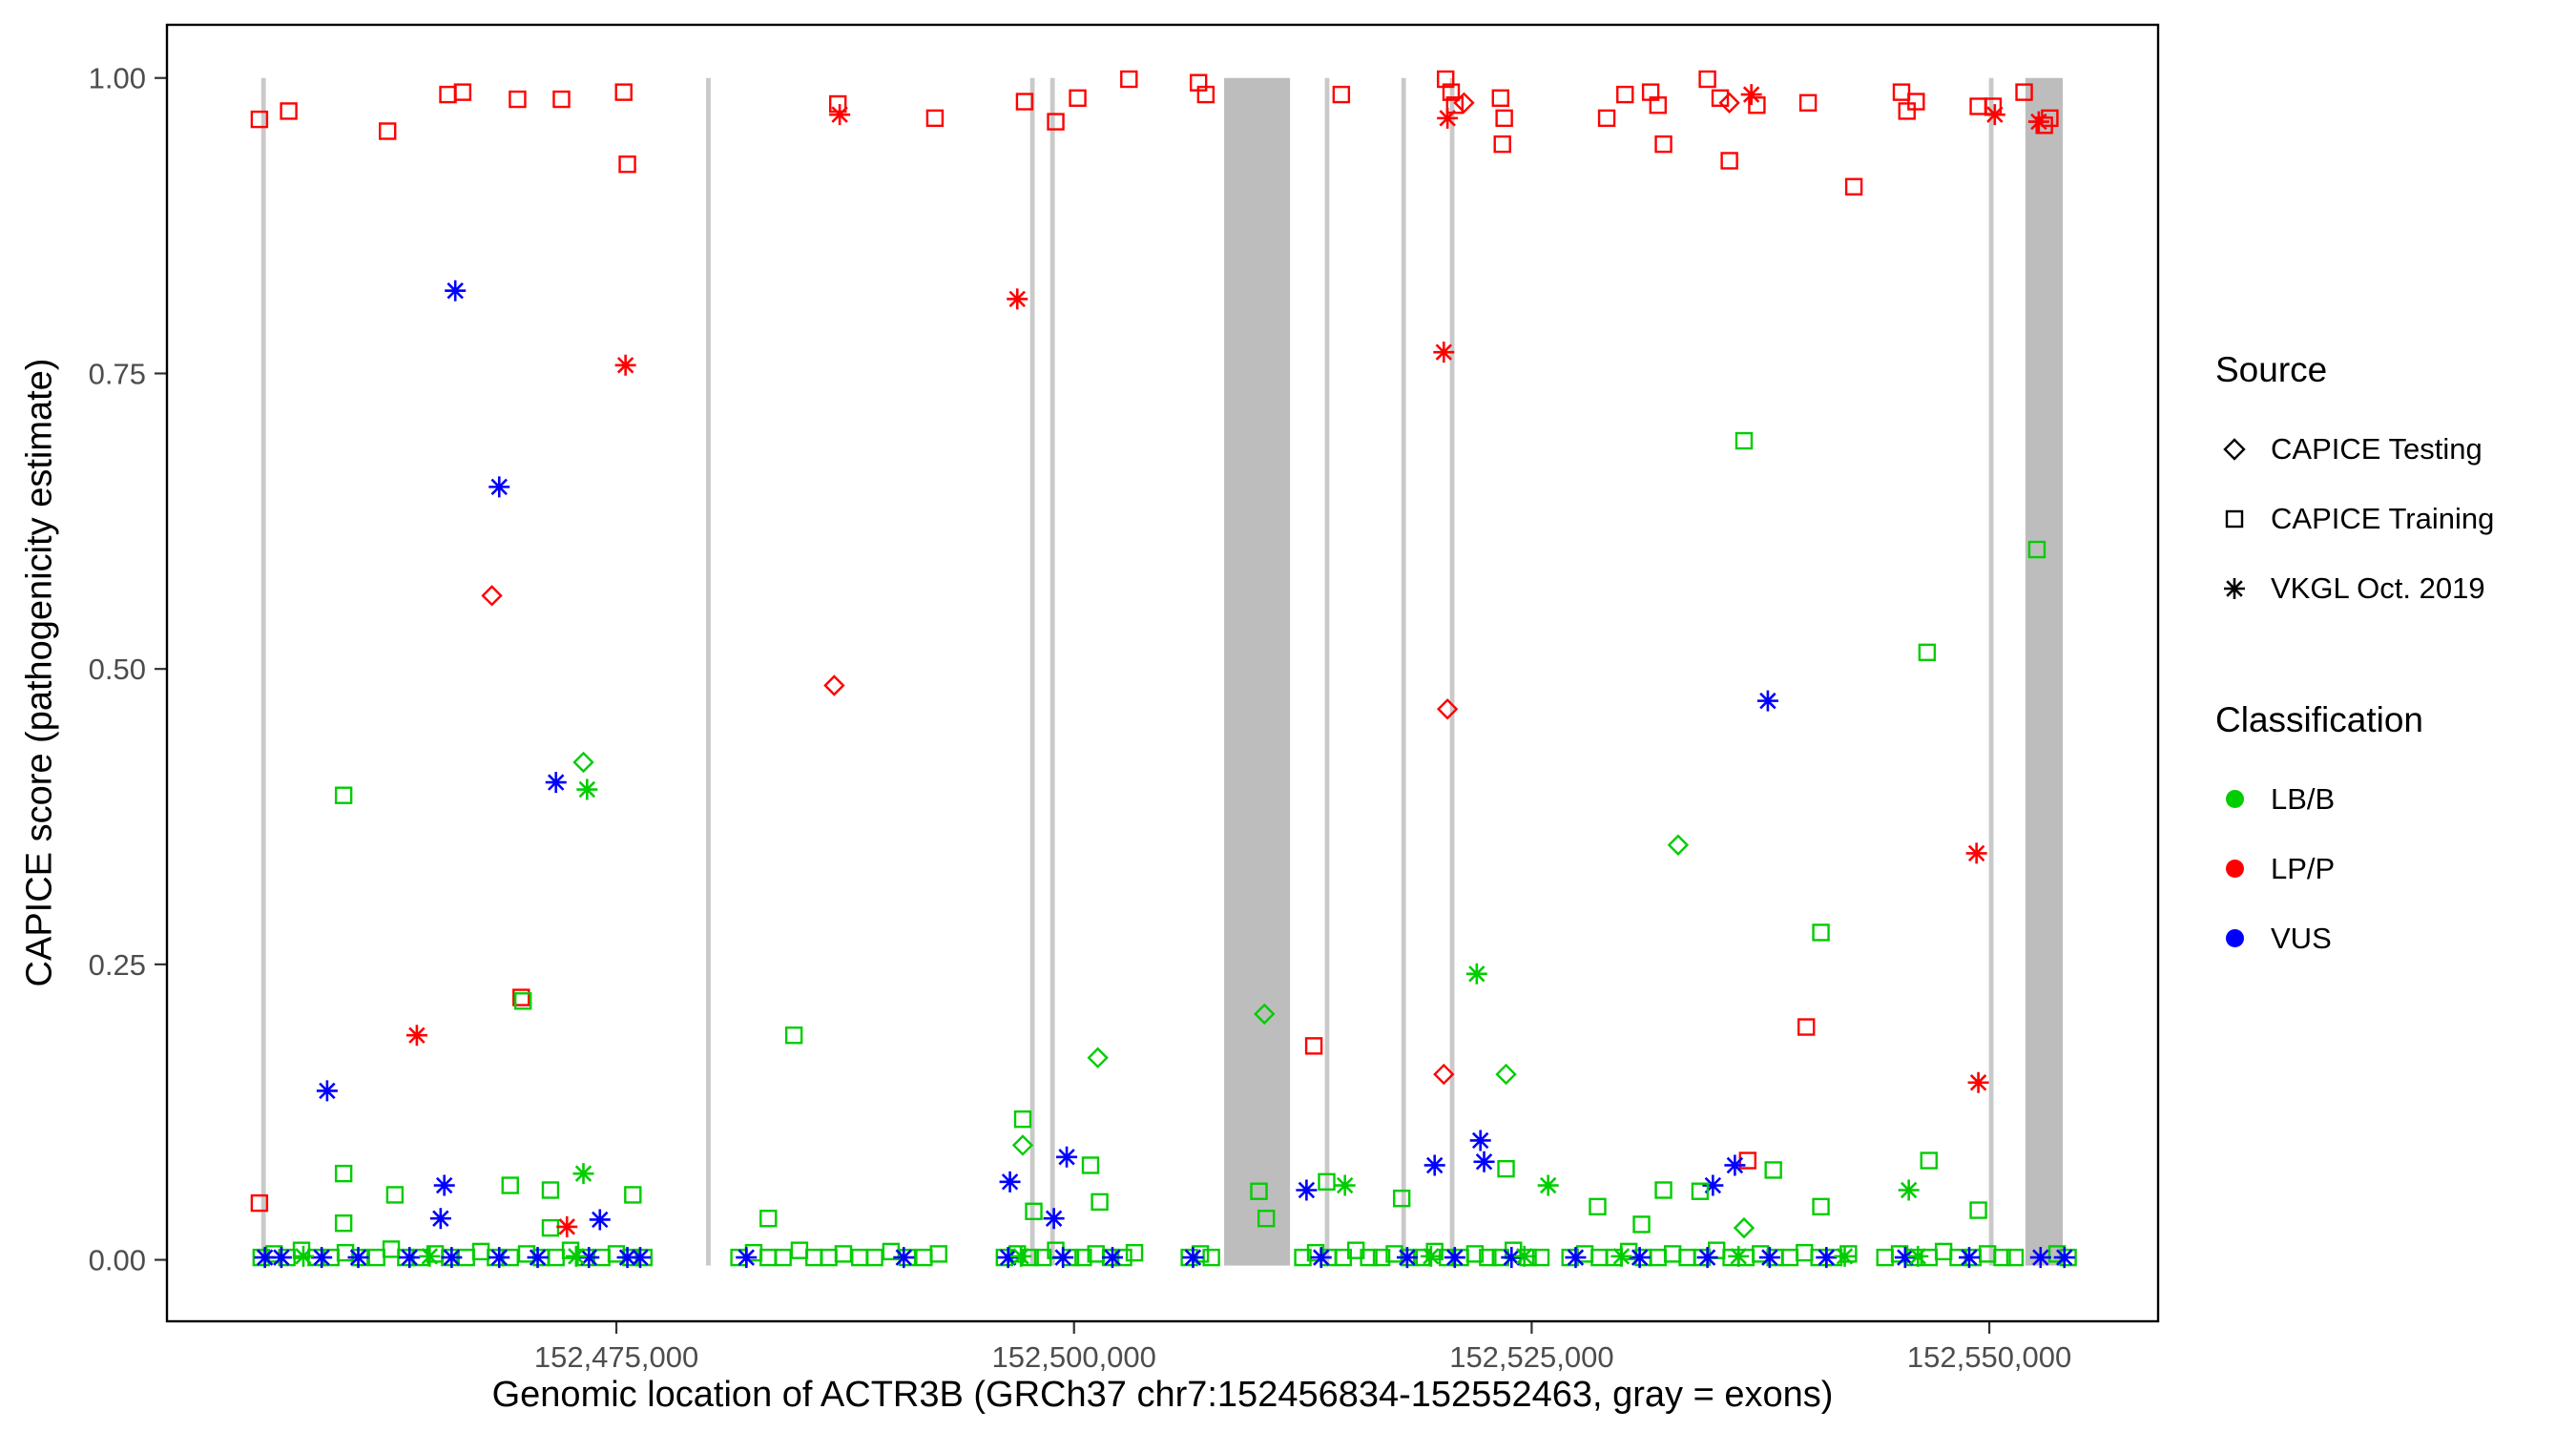 Image resolution: width=2576 pixels, height=1431 pixels. Describe the element at coordinates (2319, 719) in the screenshot. I see `legend-classification-title: Classification` at that location.